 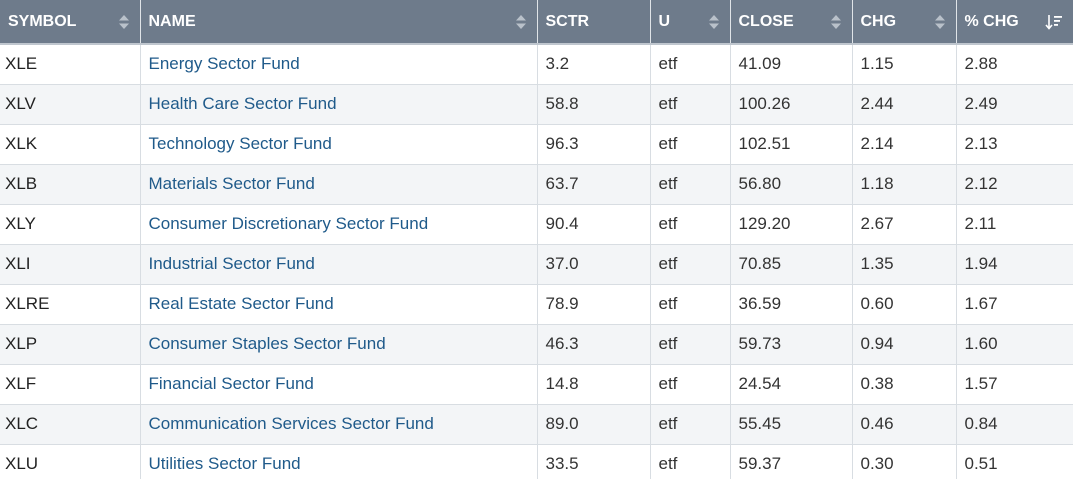 What do you see at coordinates (904, 184) in the screenshot?
I see `chg-cell: 1.18` at bounding box center [904, 184].